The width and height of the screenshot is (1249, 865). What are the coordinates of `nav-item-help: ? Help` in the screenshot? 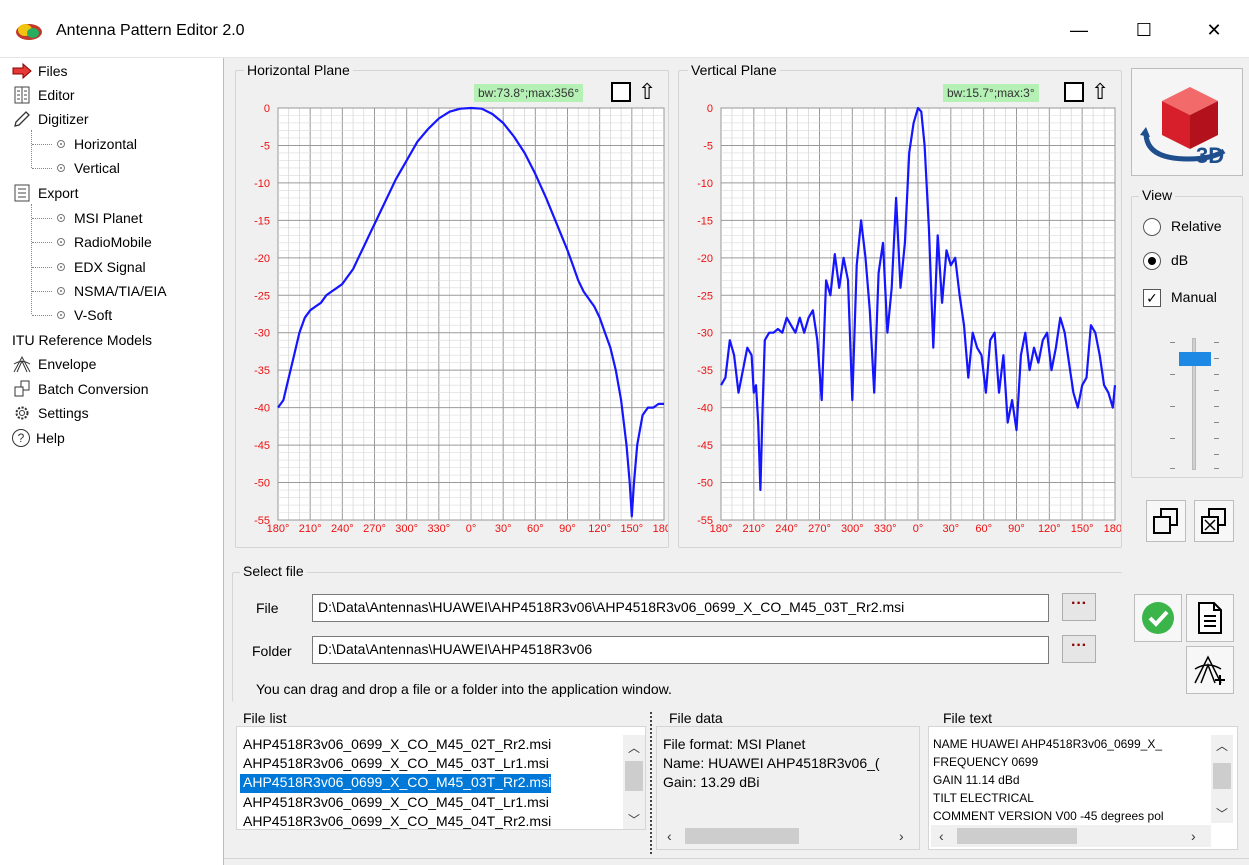 It's located at (38, 438).